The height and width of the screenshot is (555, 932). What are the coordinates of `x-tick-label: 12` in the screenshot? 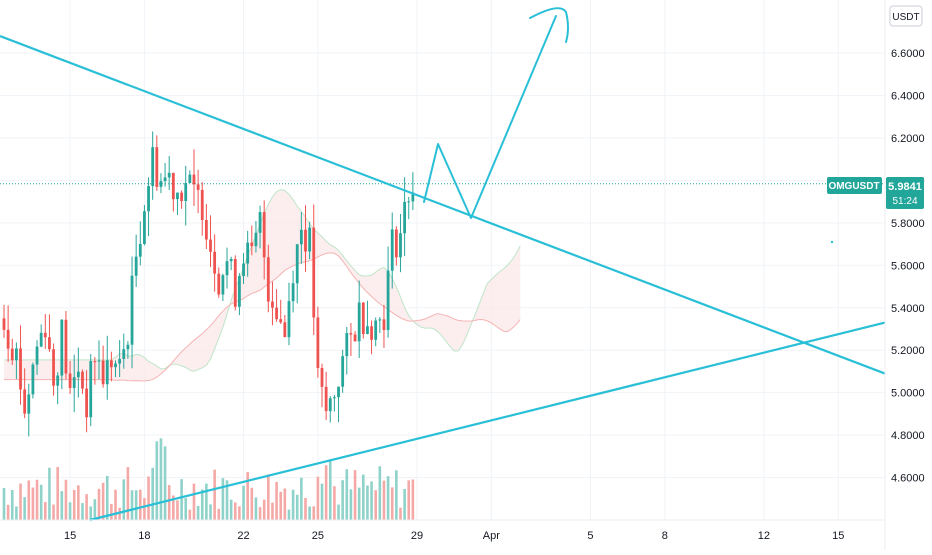 It's located at (764, 536).